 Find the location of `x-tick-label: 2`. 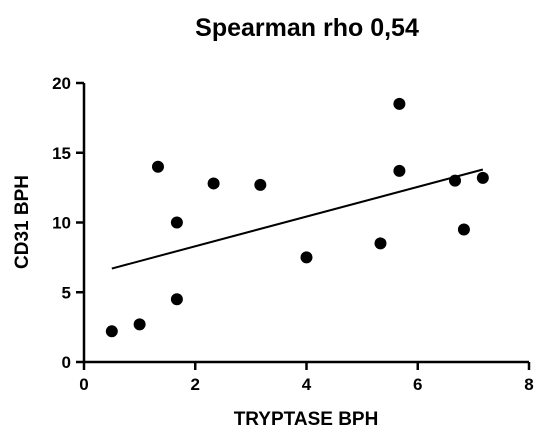

x-tick-label: 2 is located at coordinates (195, 384).